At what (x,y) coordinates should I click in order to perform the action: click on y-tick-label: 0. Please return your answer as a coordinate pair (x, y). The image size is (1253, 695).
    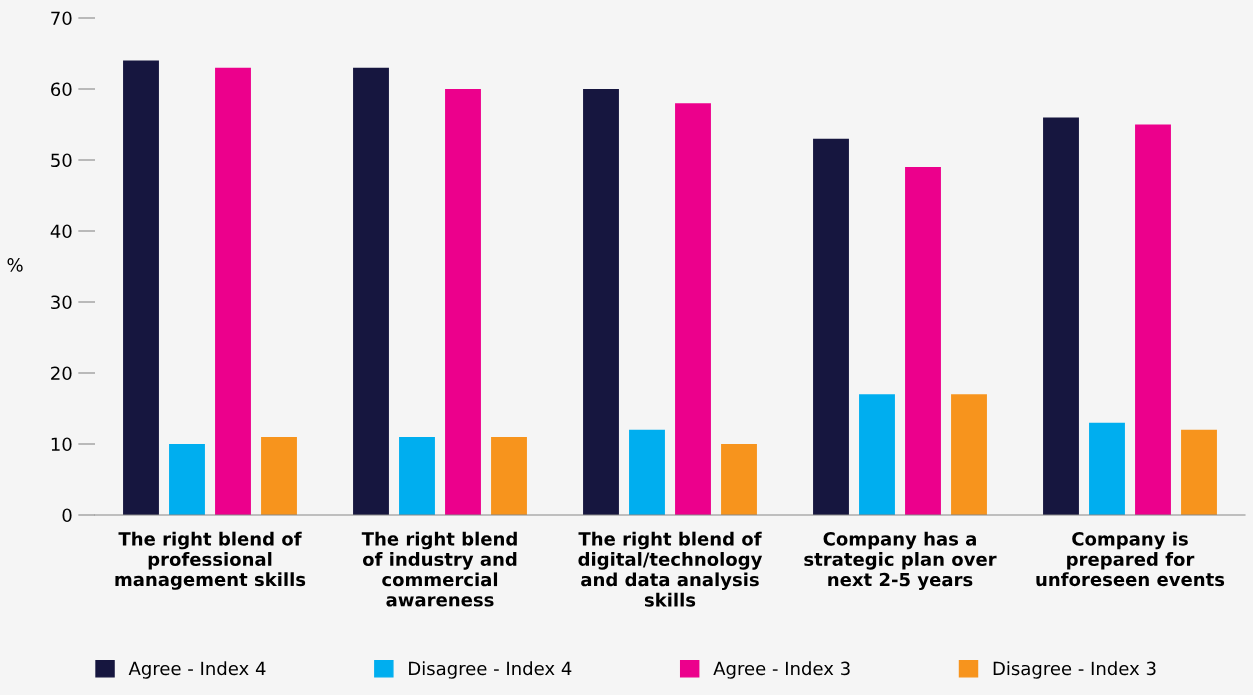
    Looking at the image, I should click on (67, 515).